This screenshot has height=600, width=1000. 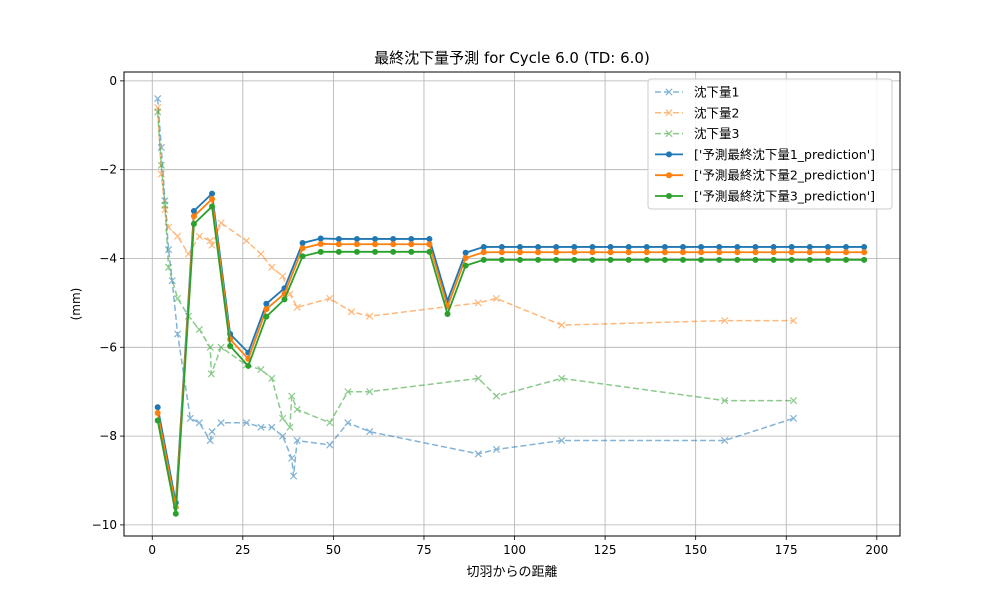 What do you see at coordinates (784, 154) in the screenshot?
I see `legend-label: ['予測最終沈下量1_prediction']` at bounding box center [784, 154].